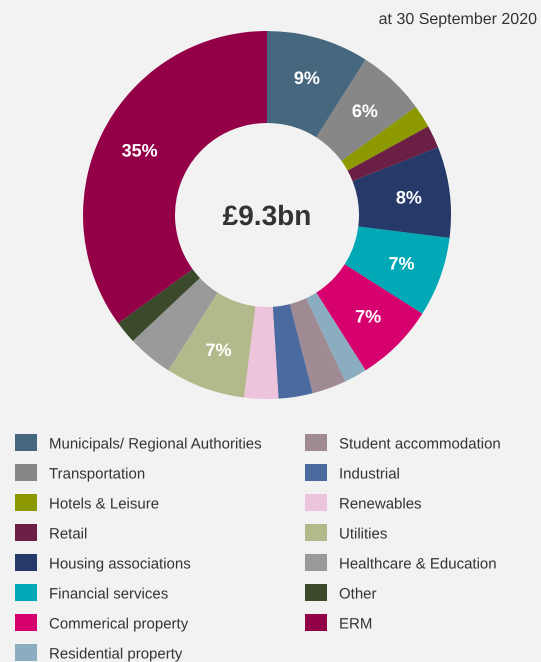 The width and height of the screenshot is (541, 662). I want to click on legend-label: Hotels & Leisure, so click(104, 503).